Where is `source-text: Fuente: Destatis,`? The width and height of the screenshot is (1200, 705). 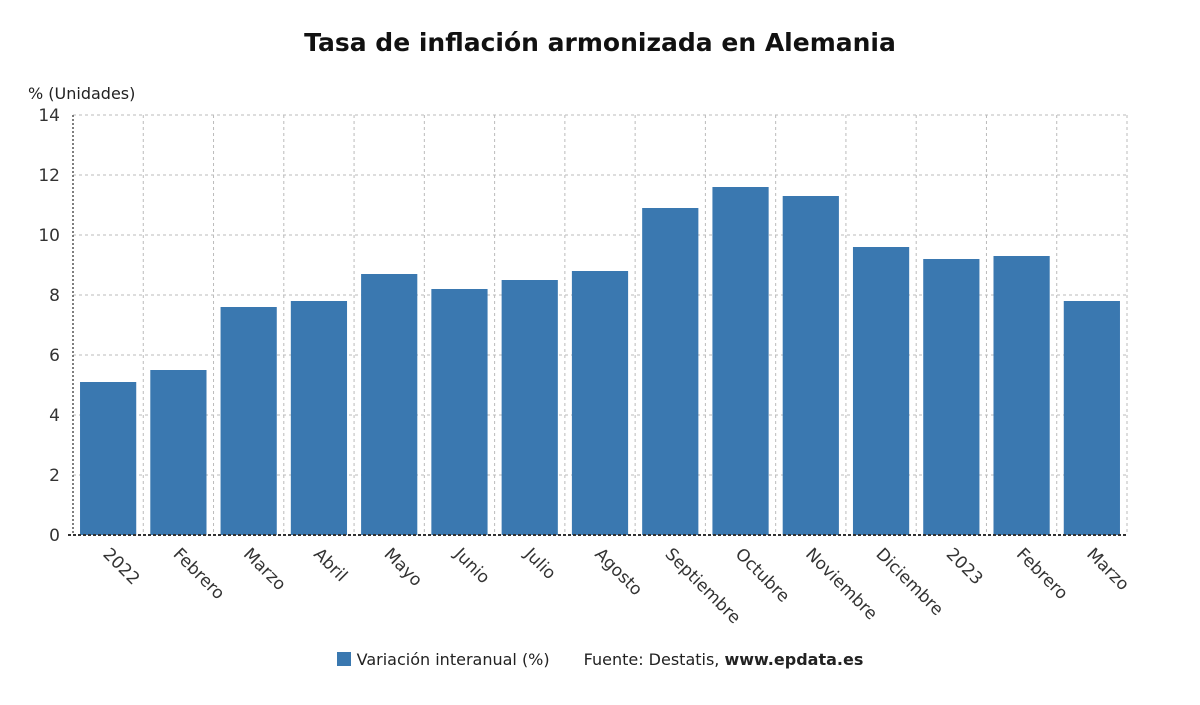
source-text: Fuente: Destatis, is located at coordinates (651, 659).